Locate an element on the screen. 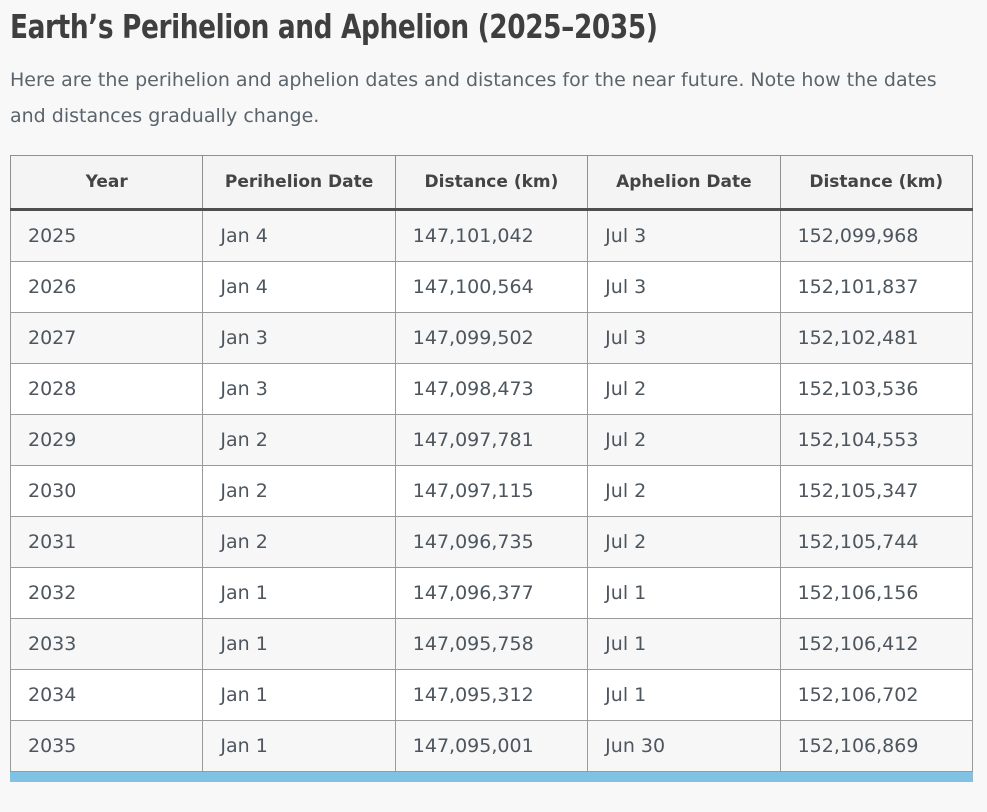 The width and height of the screenshot is (987, 812). perihelion-distance-cell: 147,095,758 is located at coordinates (491, 644).